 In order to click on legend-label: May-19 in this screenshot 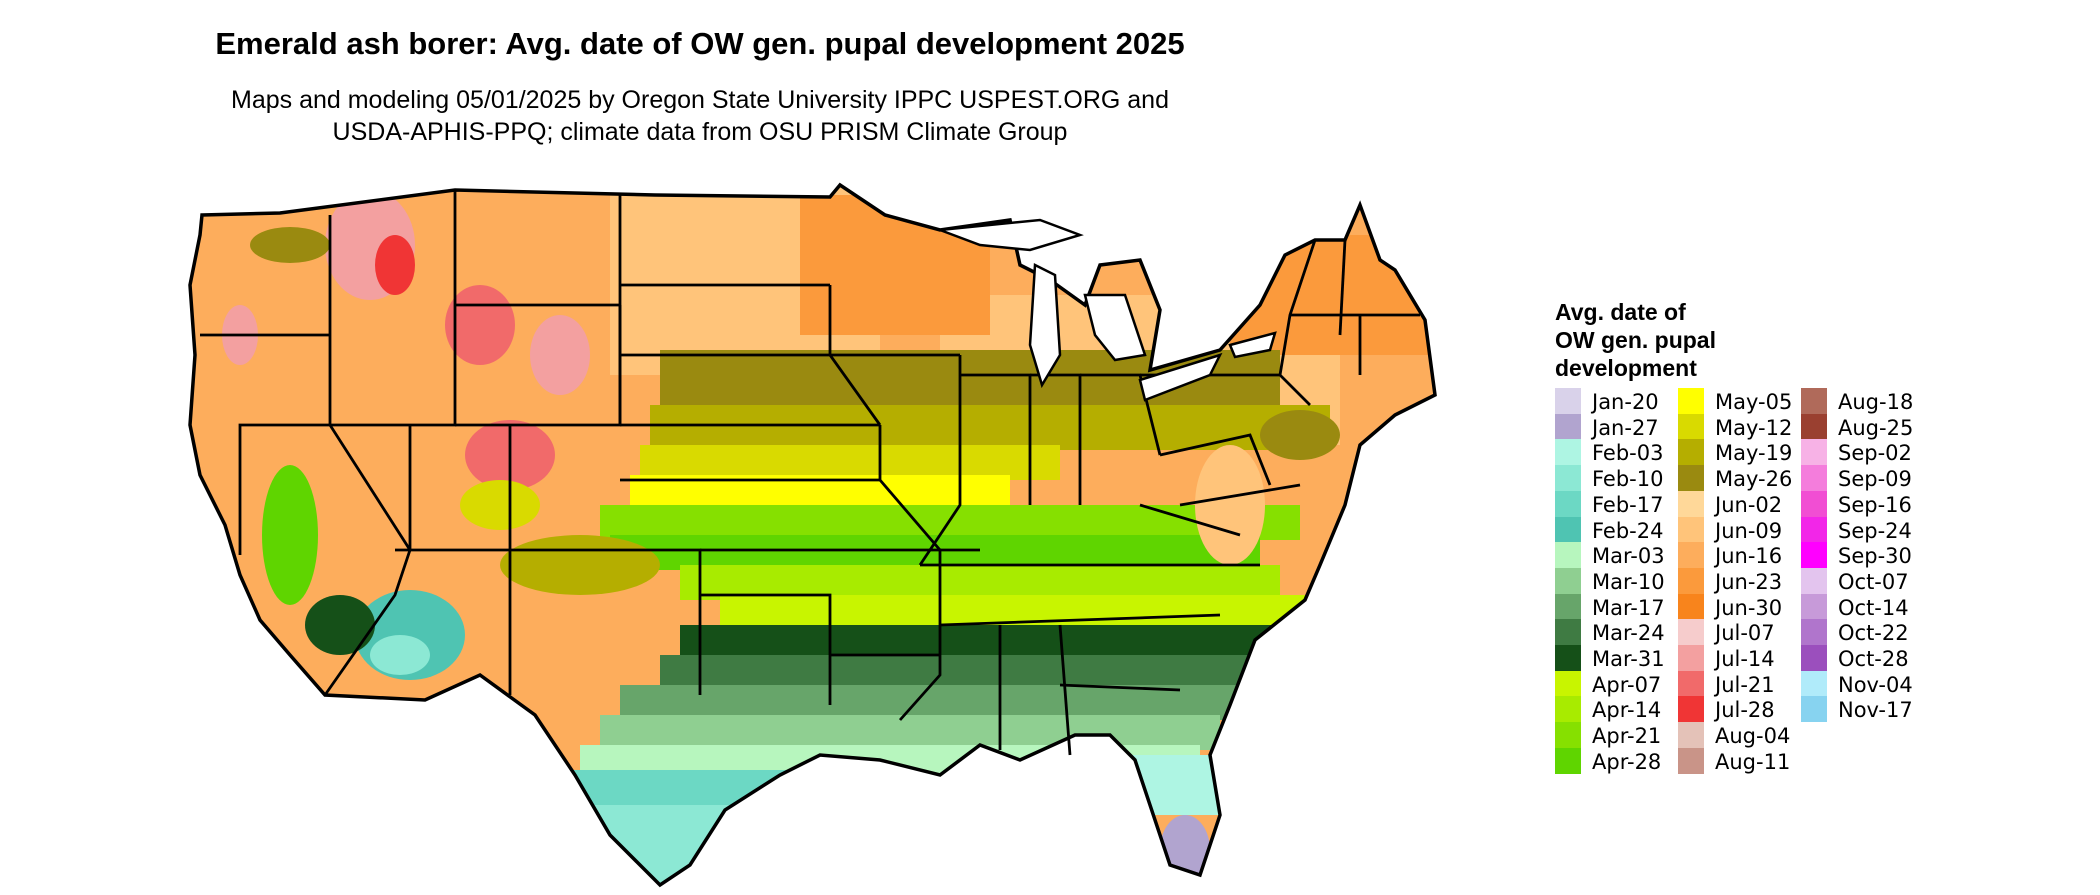, I will do `click(1754, 453)`.